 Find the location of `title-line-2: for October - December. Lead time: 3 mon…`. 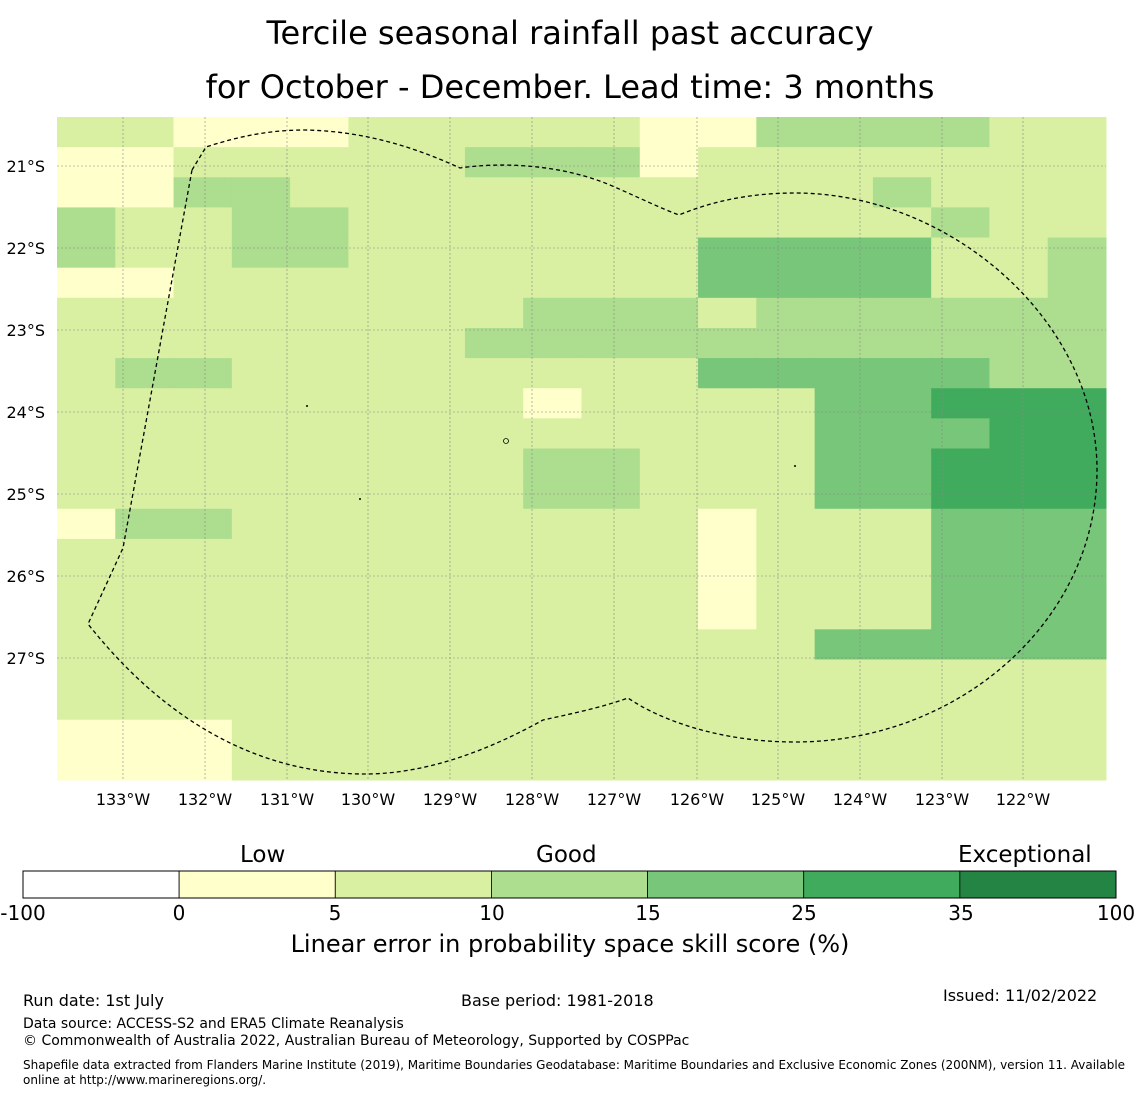

title-line-2: for October - December. Lead time: 3 mon… is located at coordinates (570, 87).